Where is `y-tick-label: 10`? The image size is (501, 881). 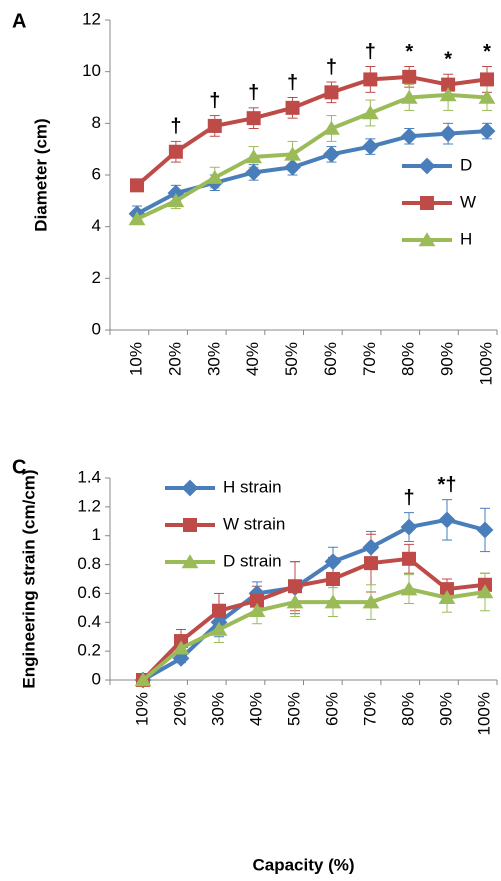
y-tick-label: 10 is located at coordinates (91, 70).